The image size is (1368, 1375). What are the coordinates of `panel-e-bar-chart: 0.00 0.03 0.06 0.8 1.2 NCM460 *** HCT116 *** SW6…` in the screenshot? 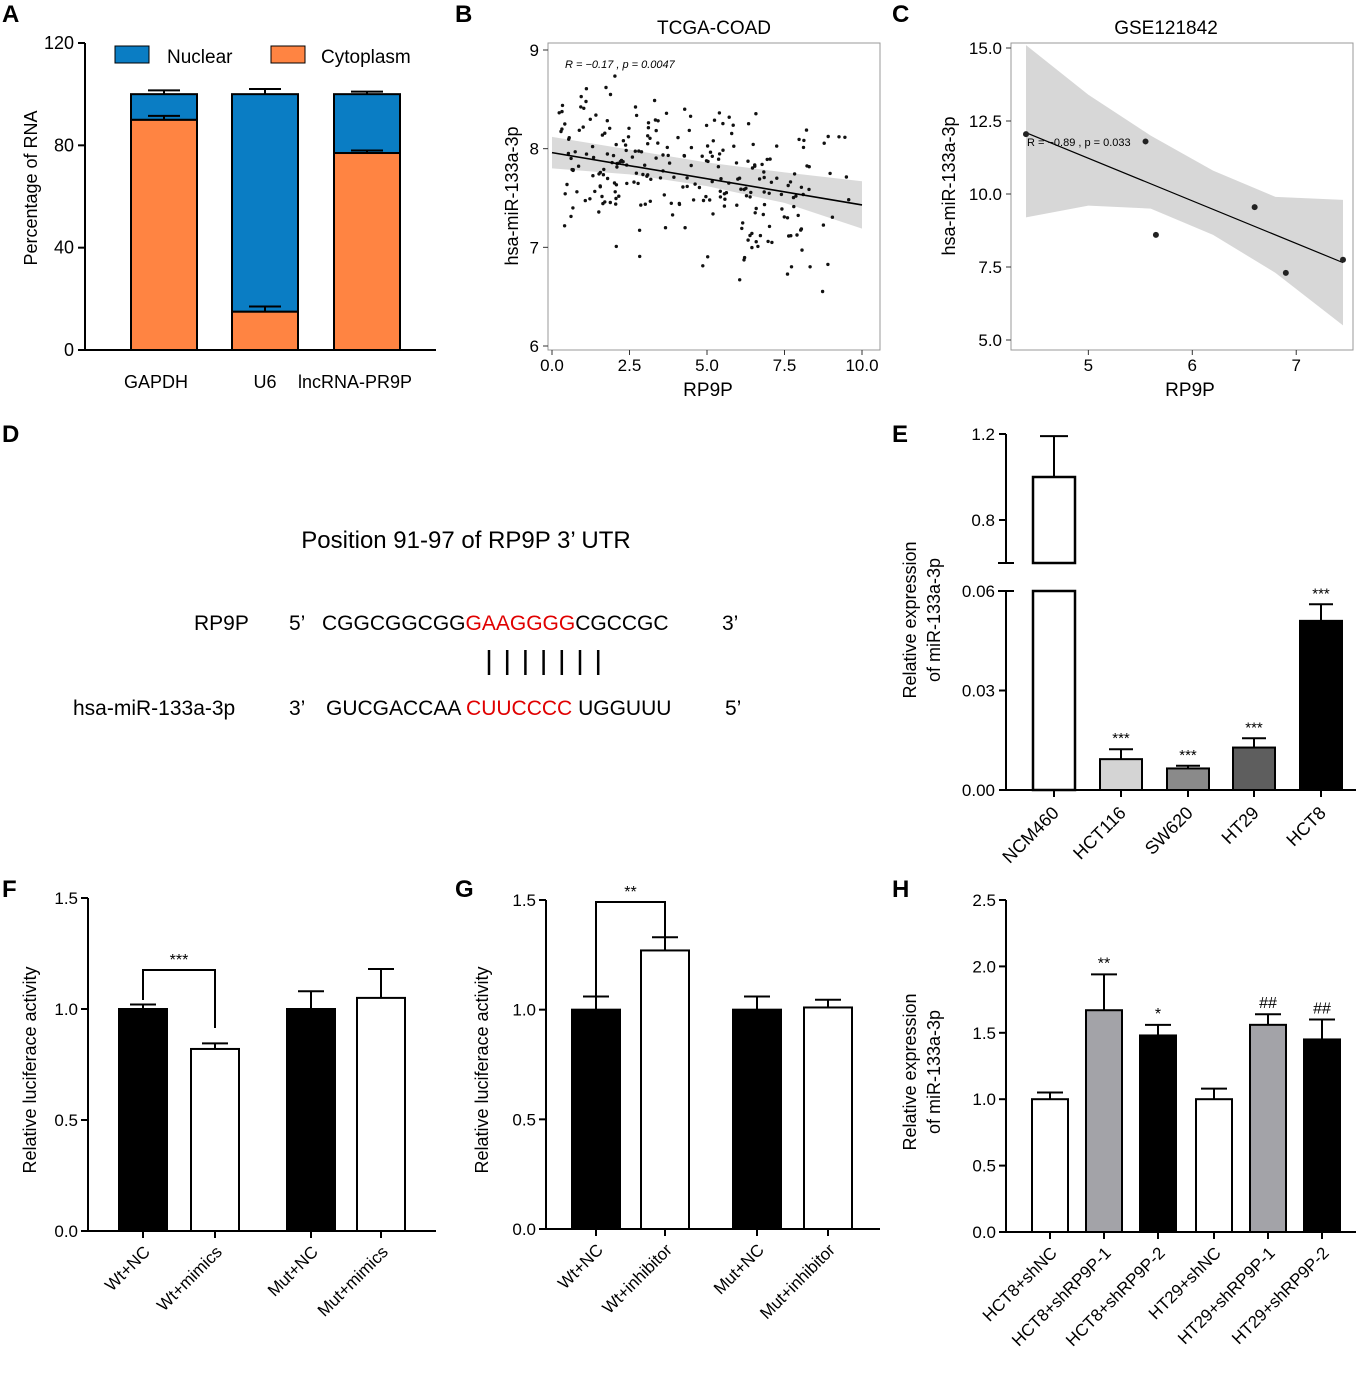 It's located at (1128, 646).